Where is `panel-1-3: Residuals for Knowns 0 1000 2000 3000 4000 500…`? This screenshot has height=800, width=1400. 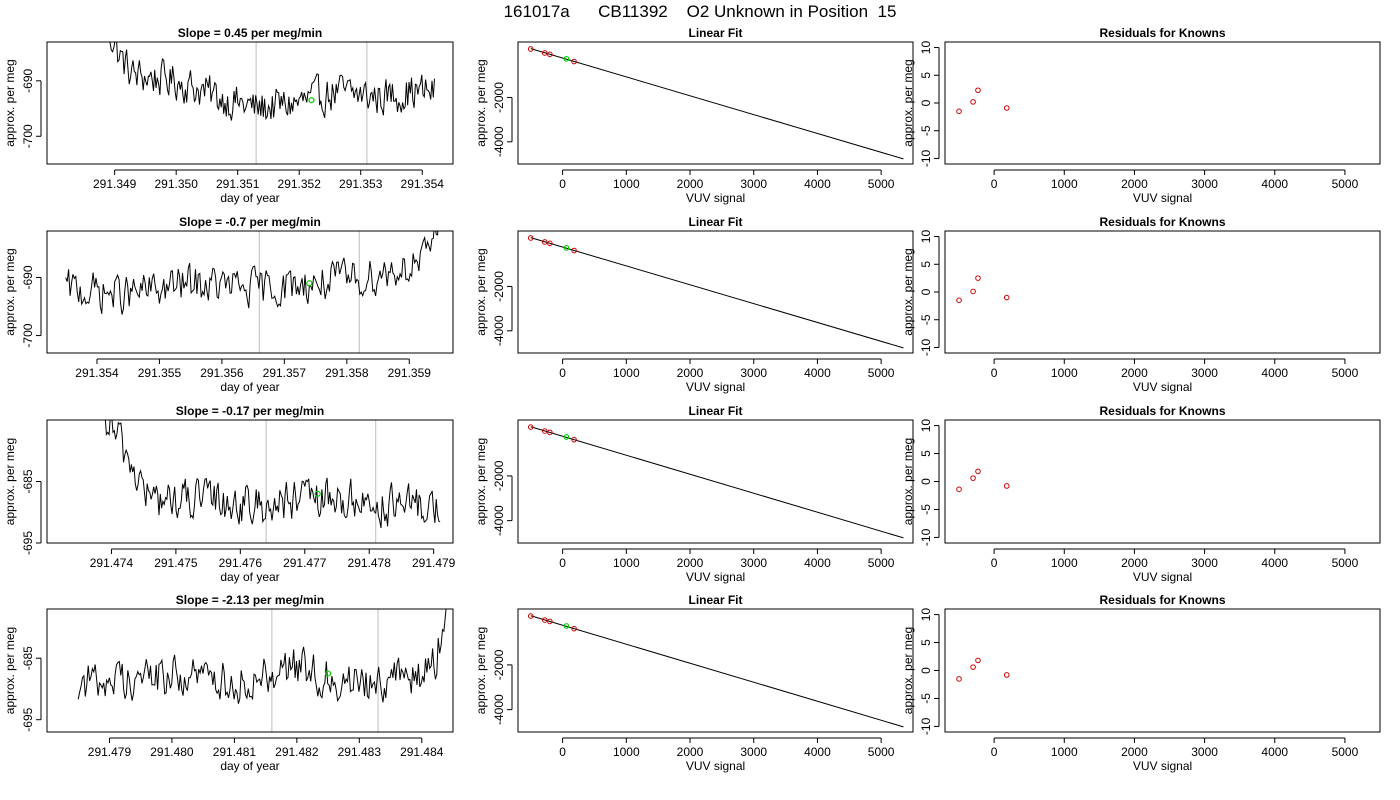 panel-1-3: Residuals for Knowns 0 1000 2000 3000 4000 500… is located at coordinates (1141, 115).